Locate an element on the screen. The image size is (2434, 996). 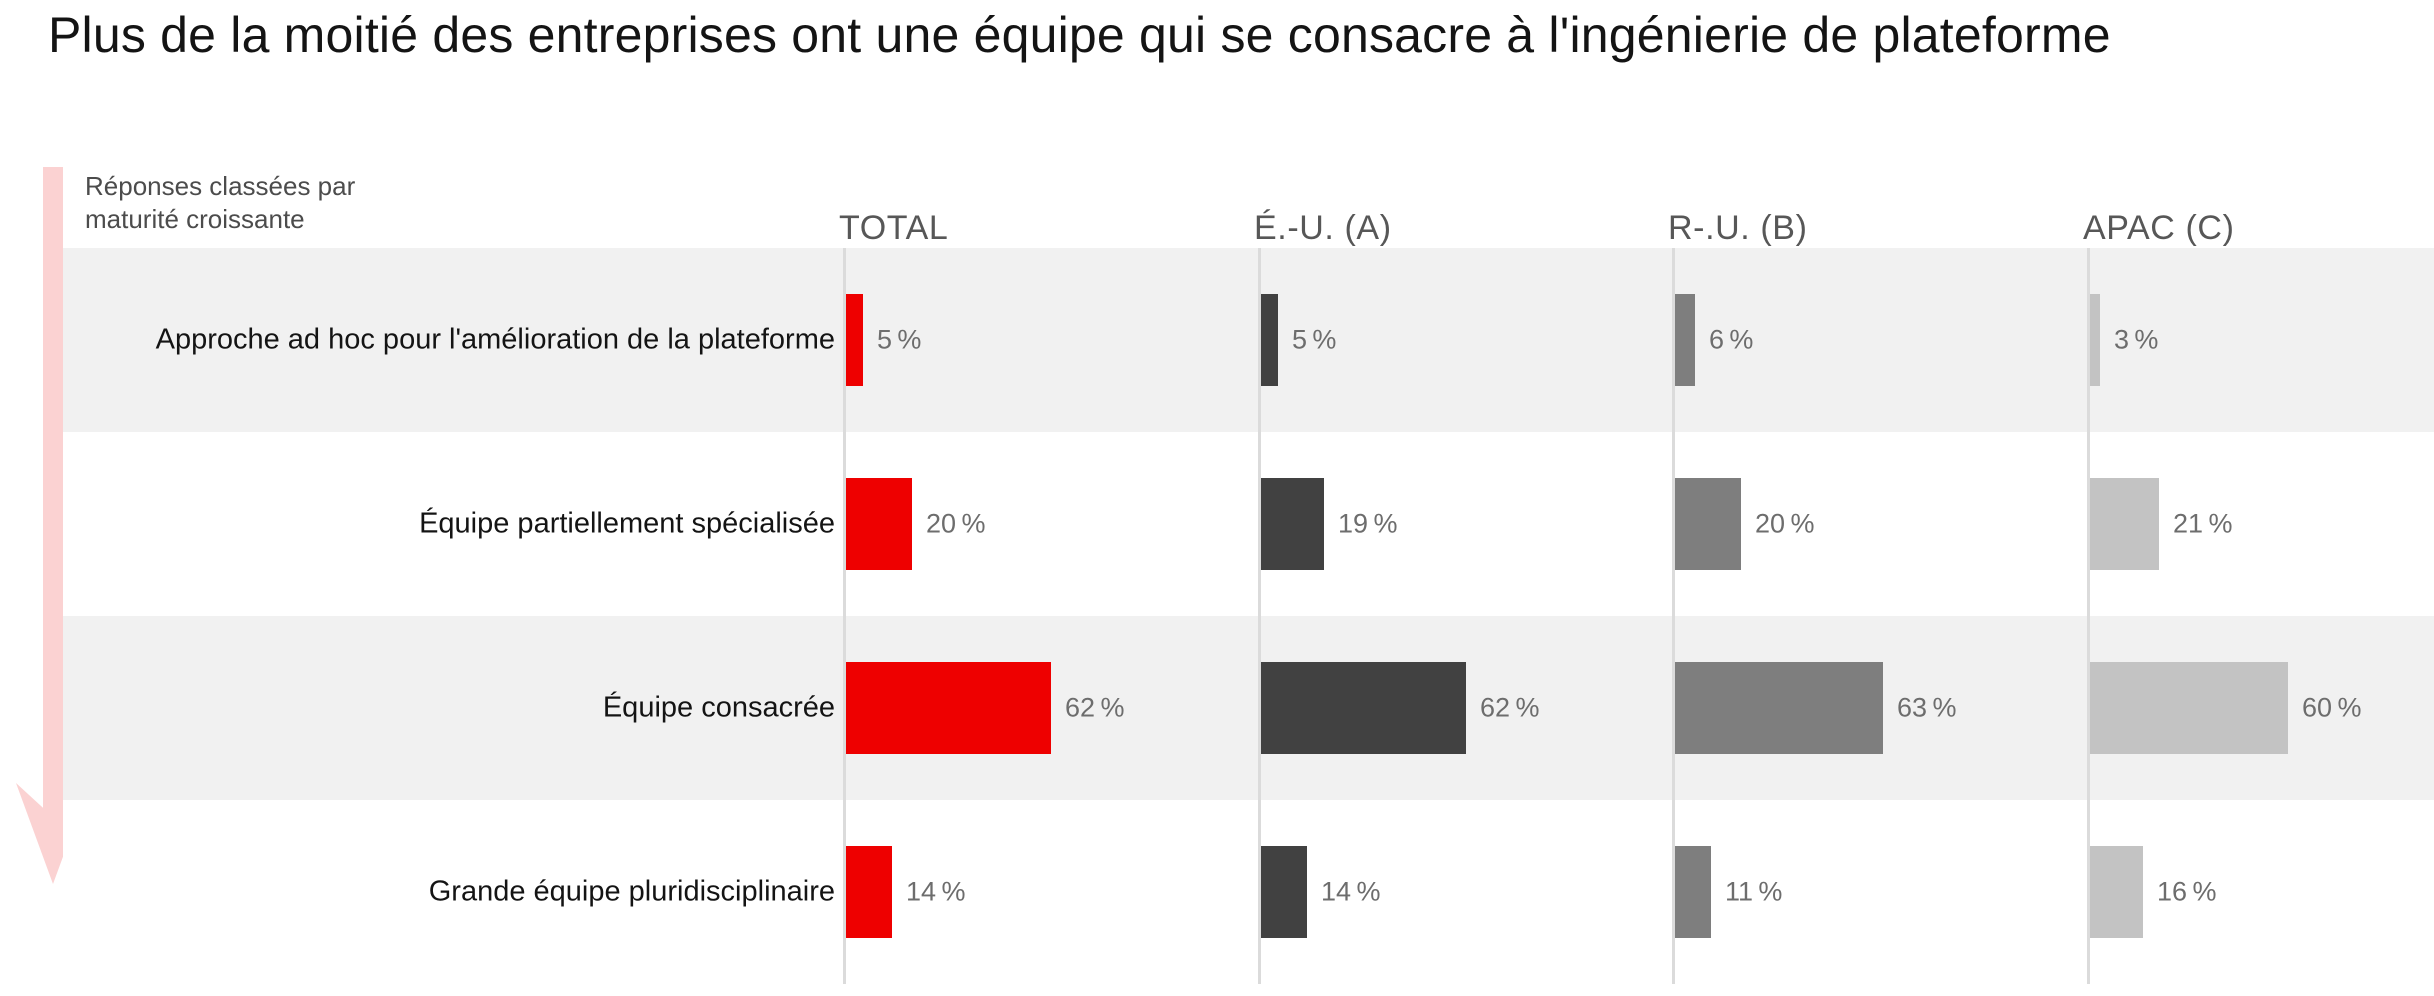
column-header: R-.U. (B) is located at coordinates (1738, 228).